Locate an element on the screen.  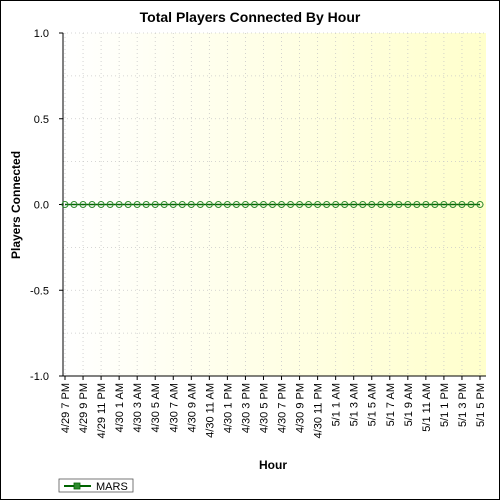
y-tick-label: -0.5 is located at coordinates (39, 291).